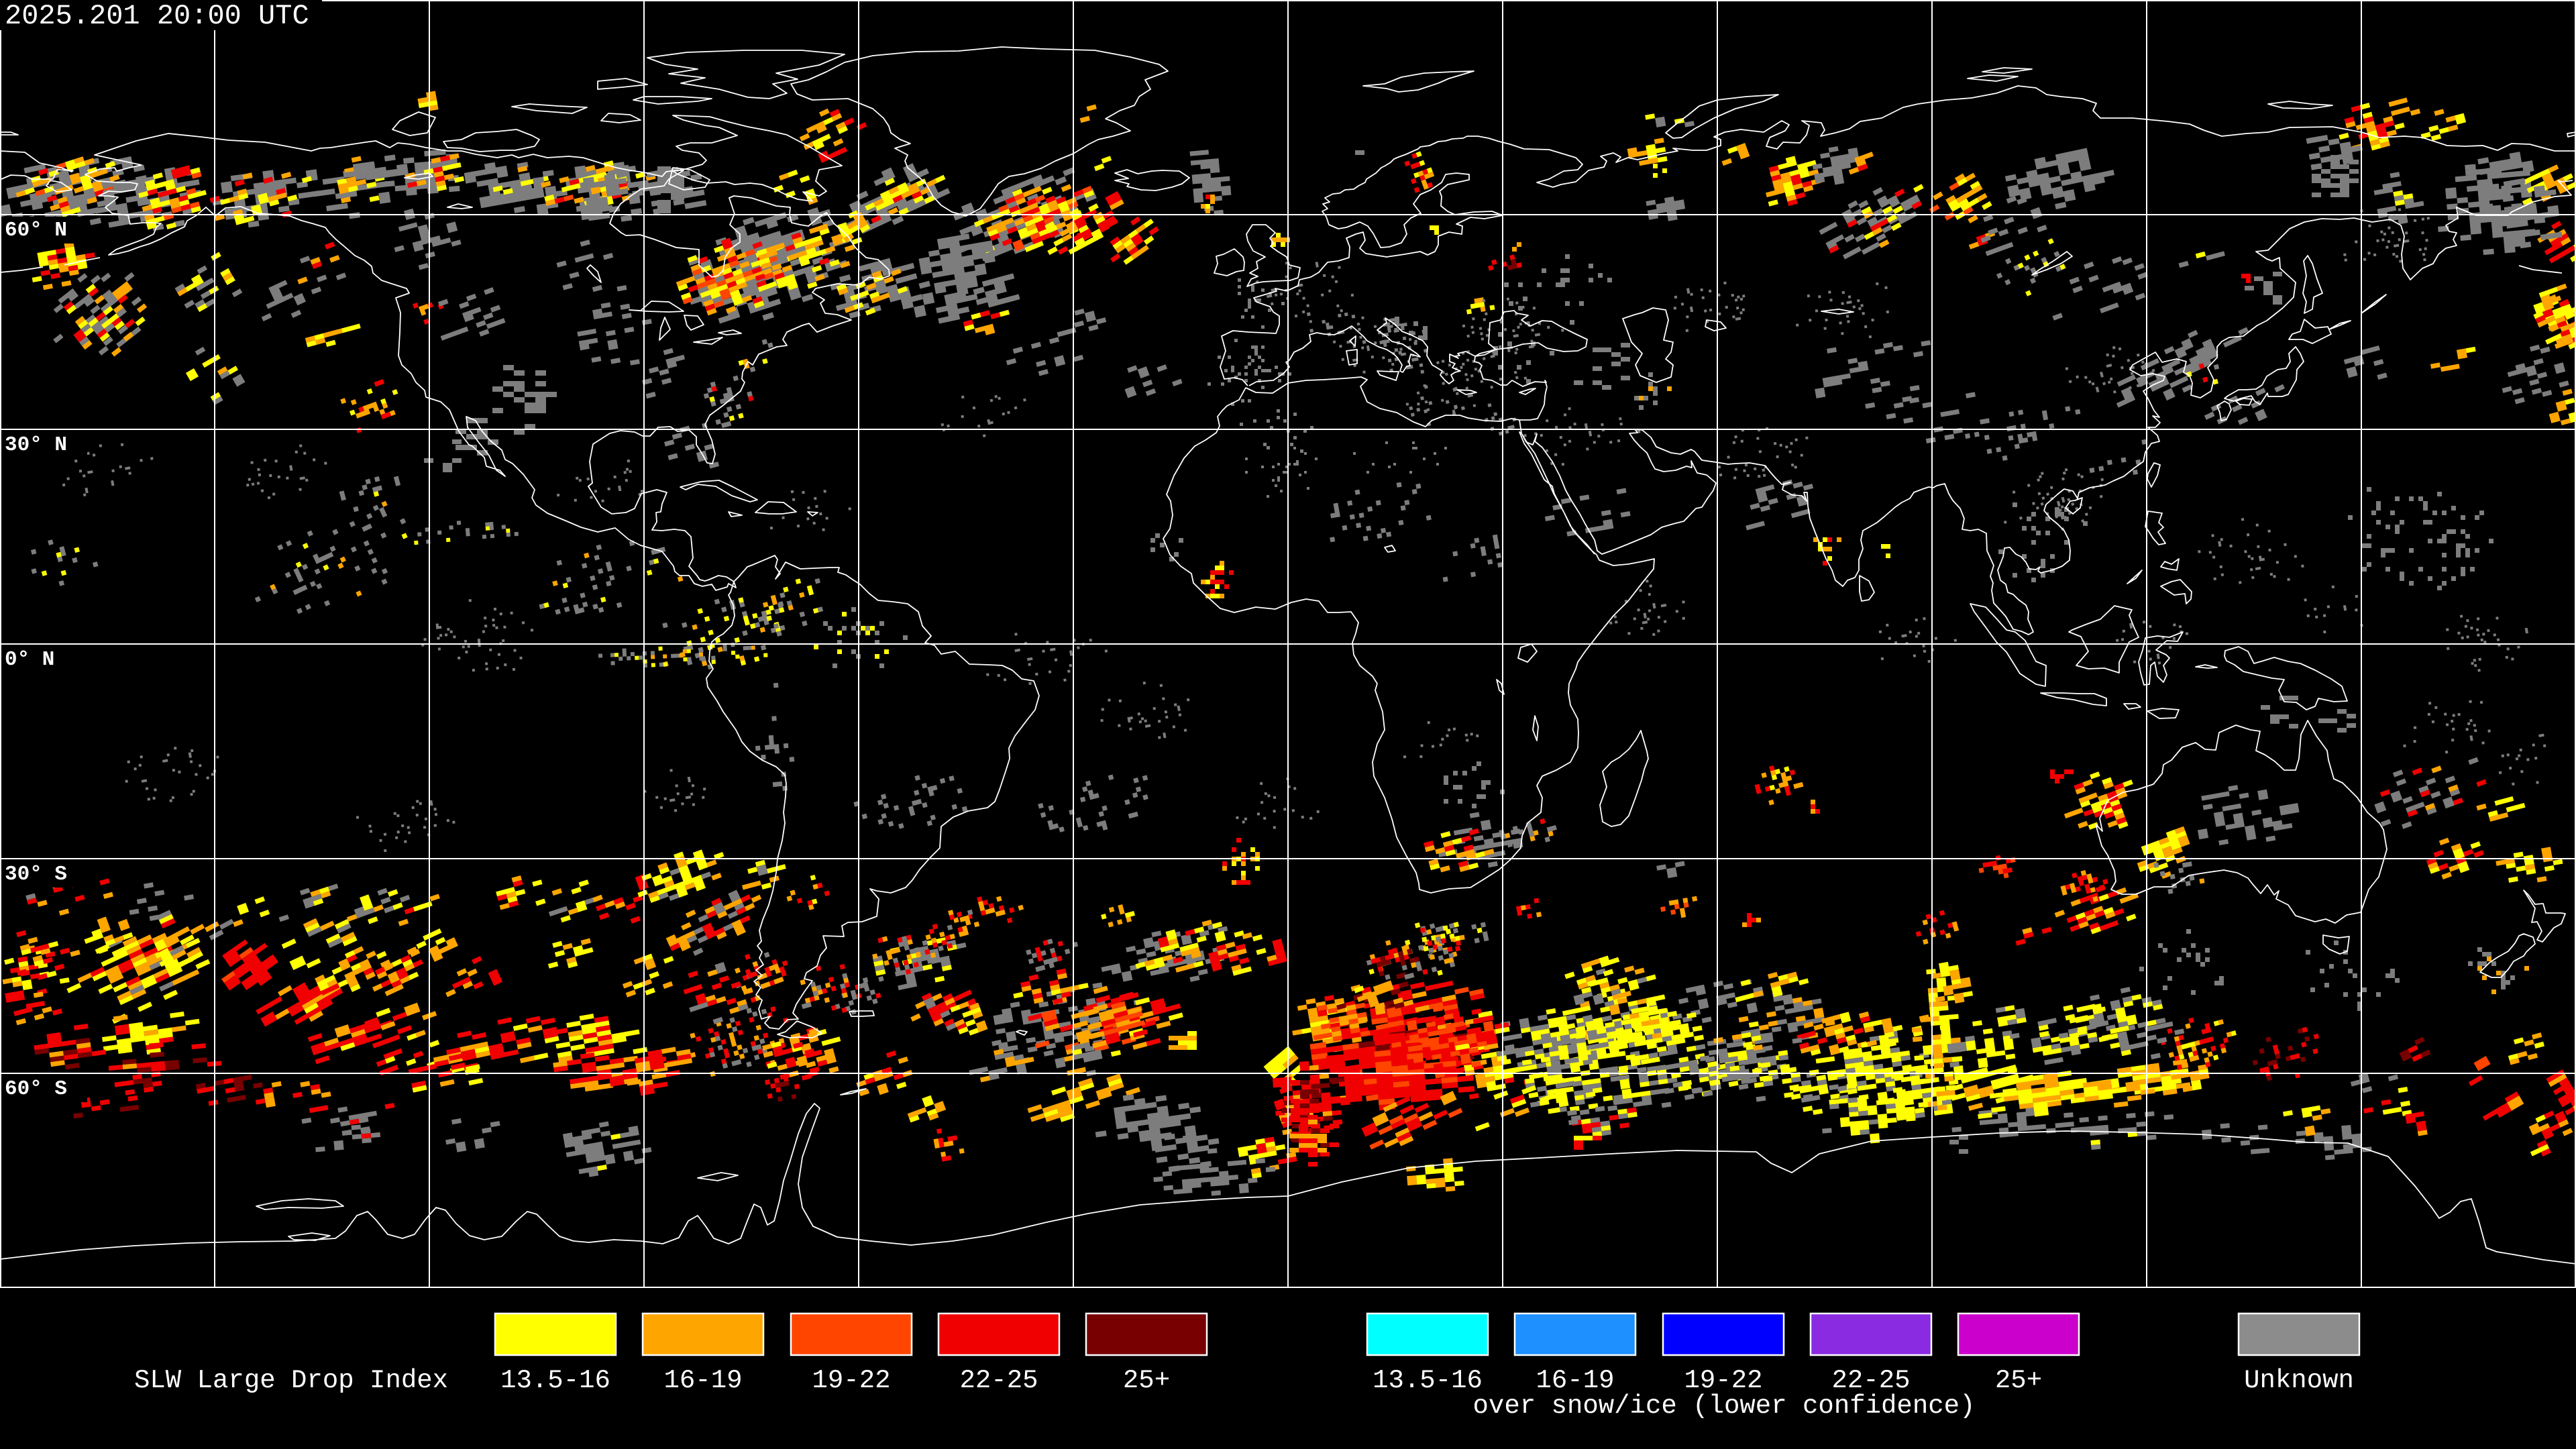  What do you see at coordinates (36, 874) in the screenshot?
I see `svg-text: 30° S` at bounding box center [36, 874].